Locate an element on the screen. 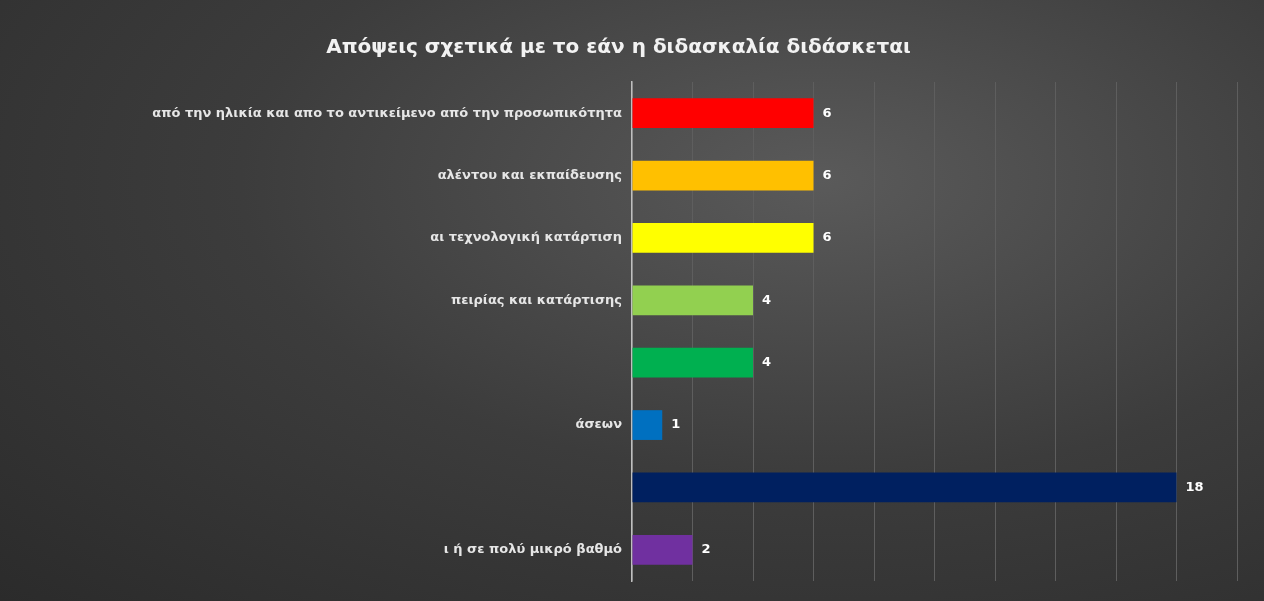 The image size is (1264, 601). data-label: 2 is located at coordinates (706, 549).